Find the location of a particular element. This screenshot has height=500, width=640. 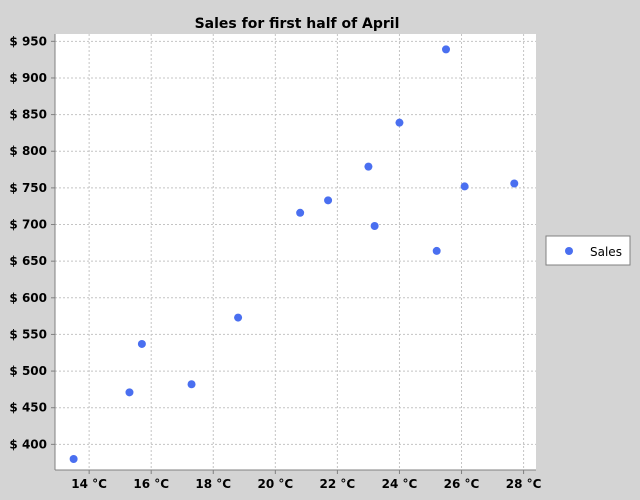

legend-box is located at coordinates (588, 250).